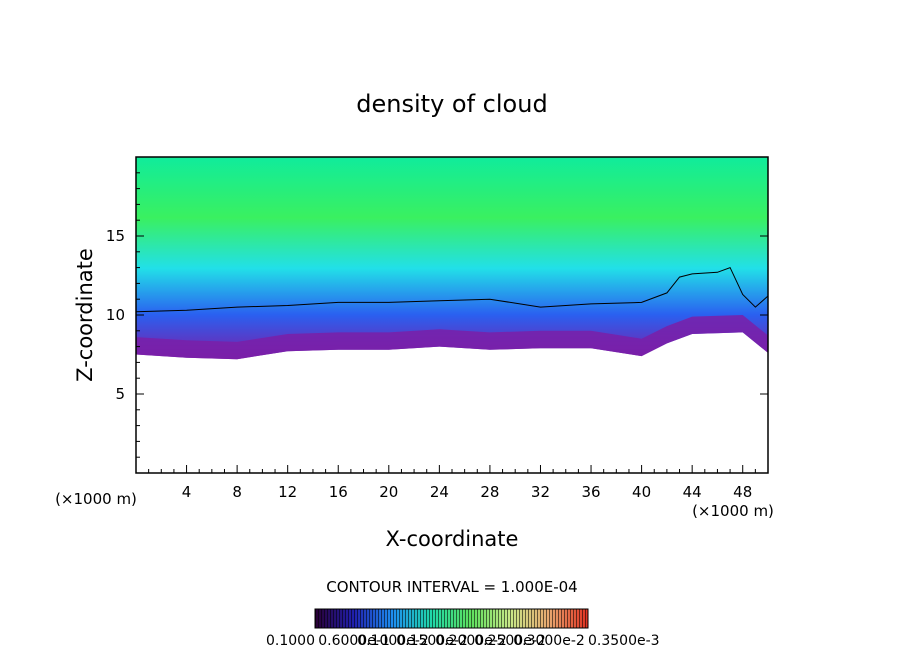 This screenshot has height=654, width=904. Describe the element at coordinates (115, 315) in the screenshot. I see `y-tick-label: 10` at that location.